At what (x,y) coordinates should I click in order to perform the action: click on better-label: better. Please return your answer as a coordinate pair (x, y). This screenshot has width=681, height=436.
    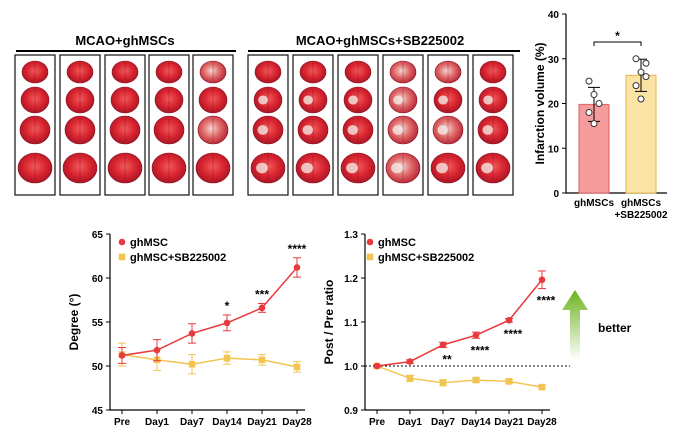
    Looking at the image, I should click on (615, 328).